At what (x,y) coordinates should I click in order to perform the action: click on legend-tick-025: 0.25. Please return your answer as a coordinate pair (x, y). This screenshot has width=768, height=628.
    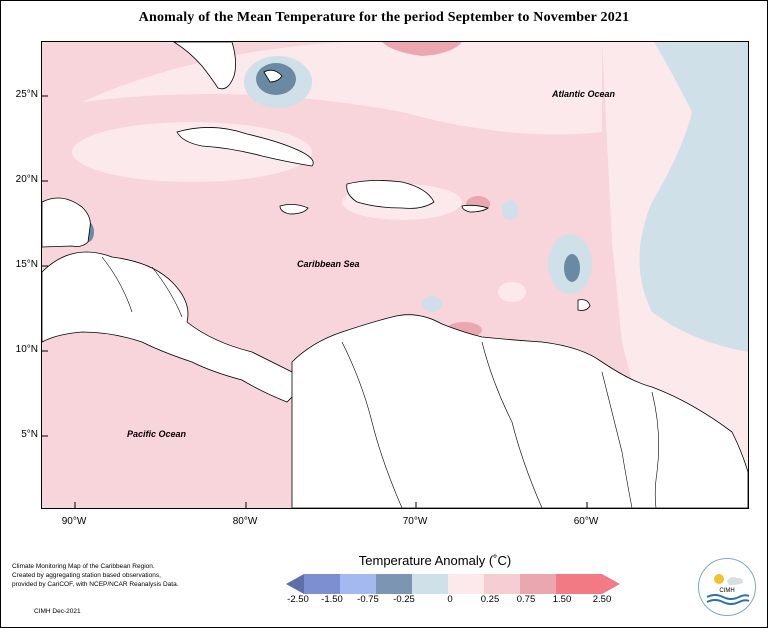
    Looking at the image, I should click on (490, 599).